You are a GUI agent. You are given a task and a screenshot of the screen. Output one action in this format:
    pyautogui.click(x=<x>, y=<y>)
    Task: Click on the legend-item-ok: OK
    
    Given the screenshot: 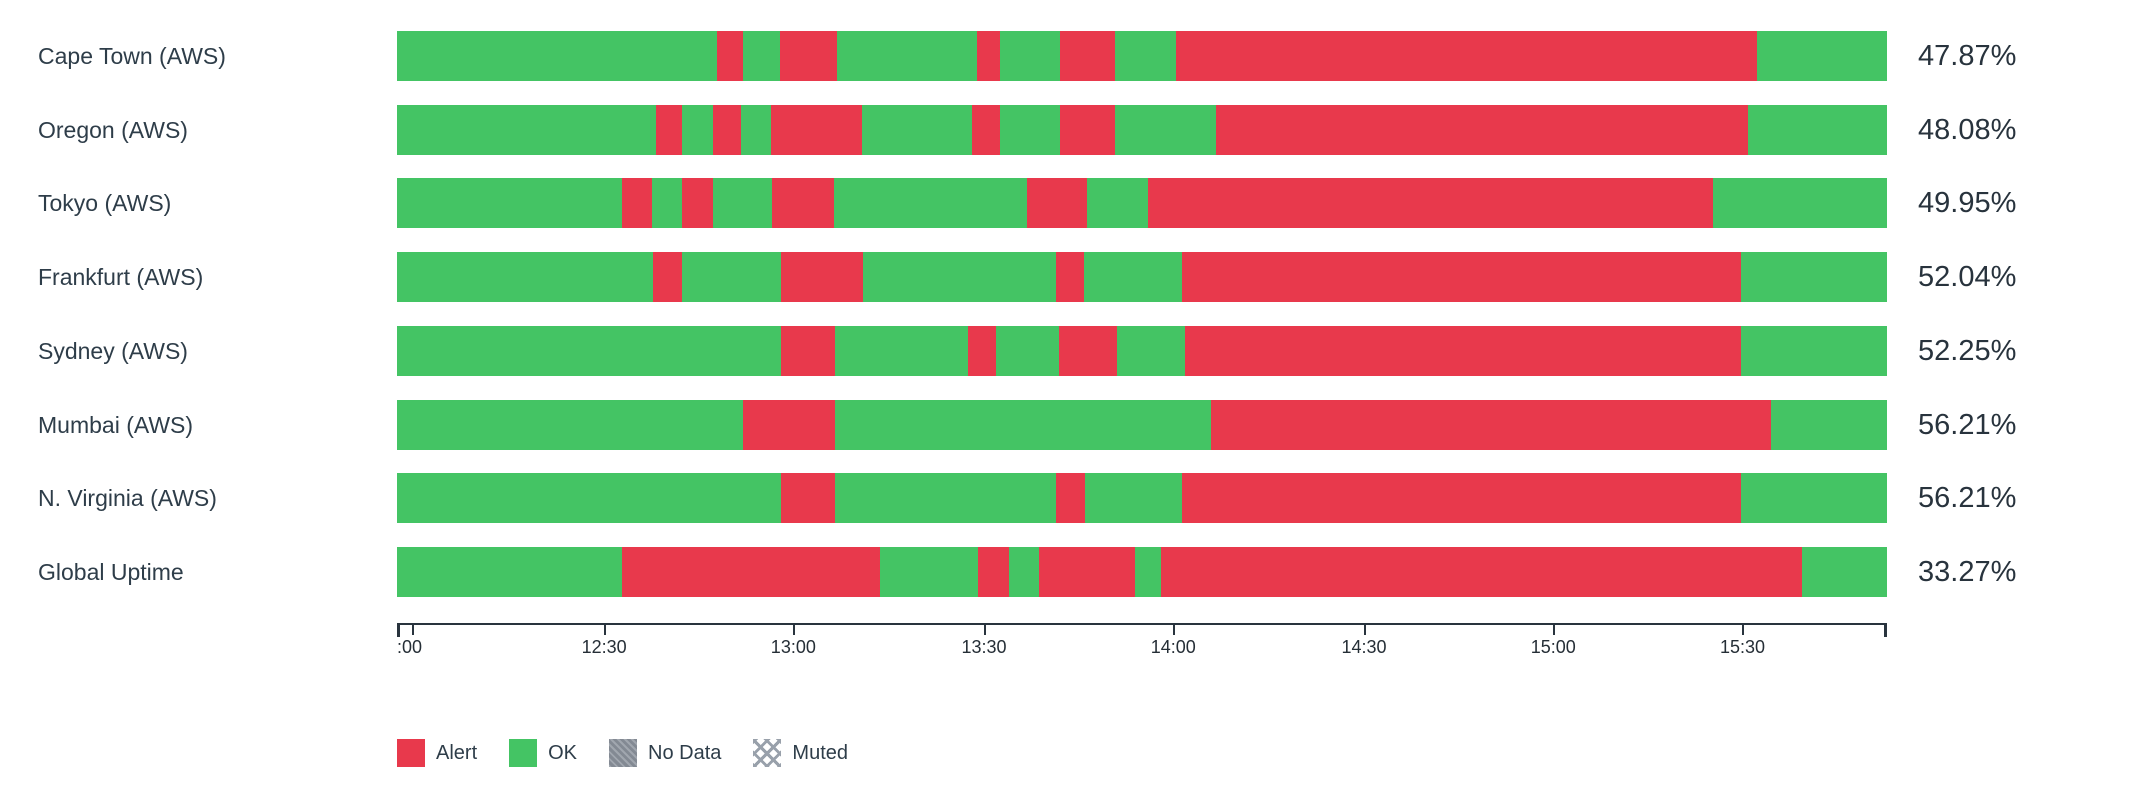 What is the action you would take?
    pyautogui.click(x=543, y=753)
    